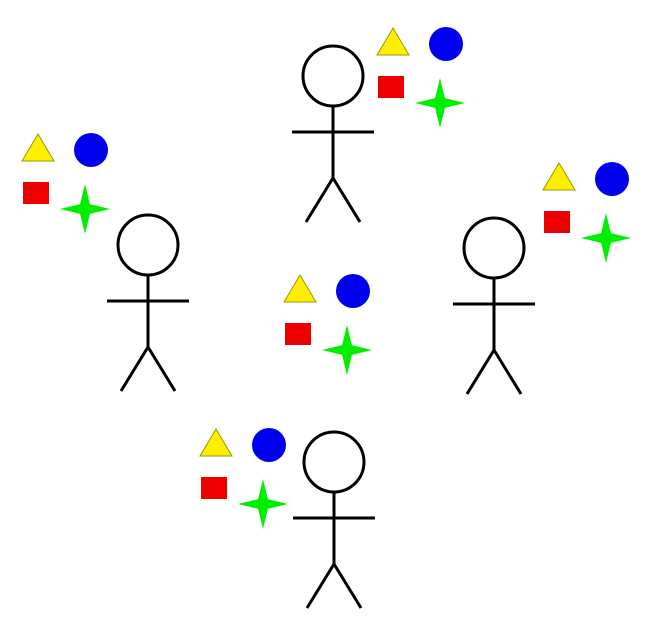  I want to click on shape-group-left, so click(65, 183).